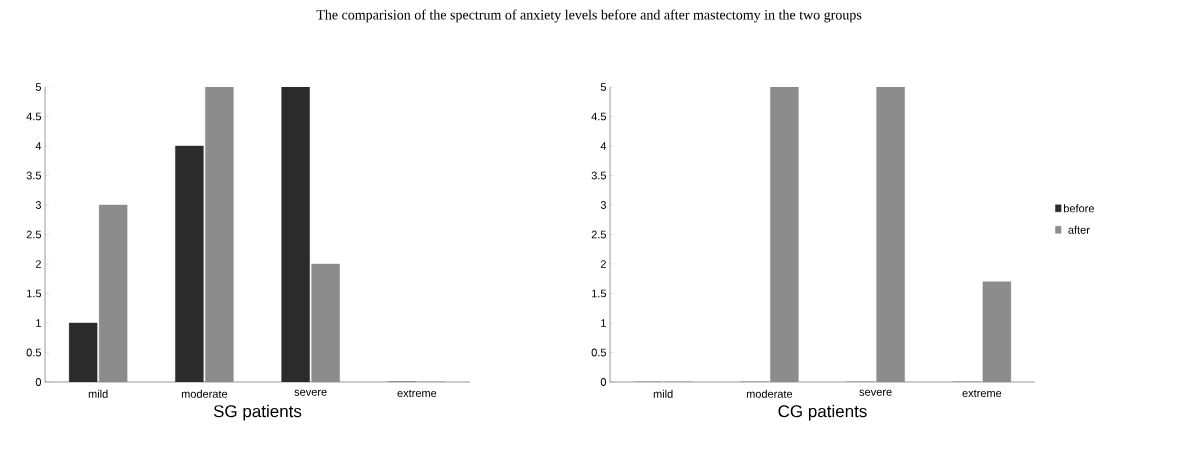 This screenshot has height=452, width=1178. What do you see at coordinates (589, 16) in the screenshot?
I see `text: The comparision of the spectrum of anxiety levels before and after mastectomy in the two groups` at bounding box center [589, 16].